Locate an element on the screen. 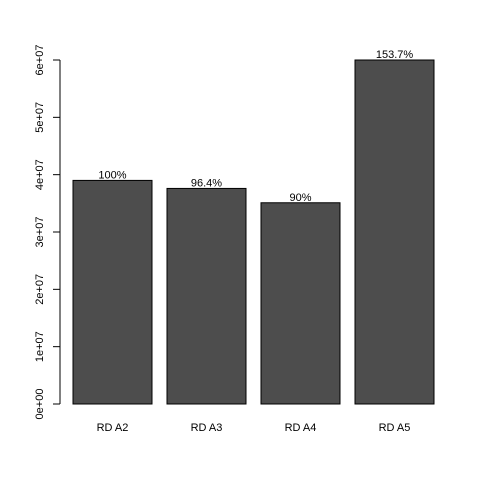 This screenshot has width=480, height=480. bar-rd-a4 is located at coordinates (300, 303).